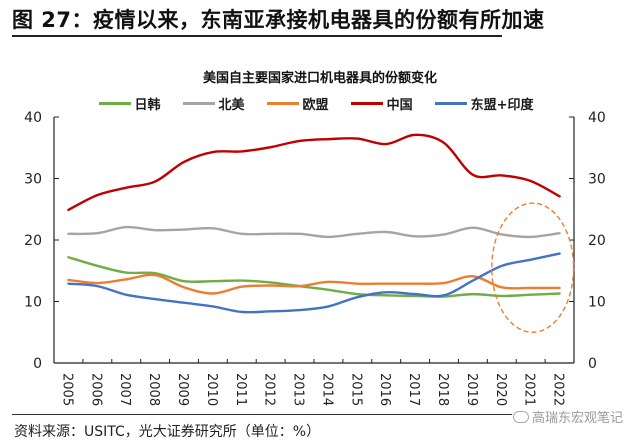 This screenshot has width=640, height=447. What do you see at coordinates (33, 118) in the screenshot?
I see `y-tick-label-left: 40` at bounding box center [33, 118].